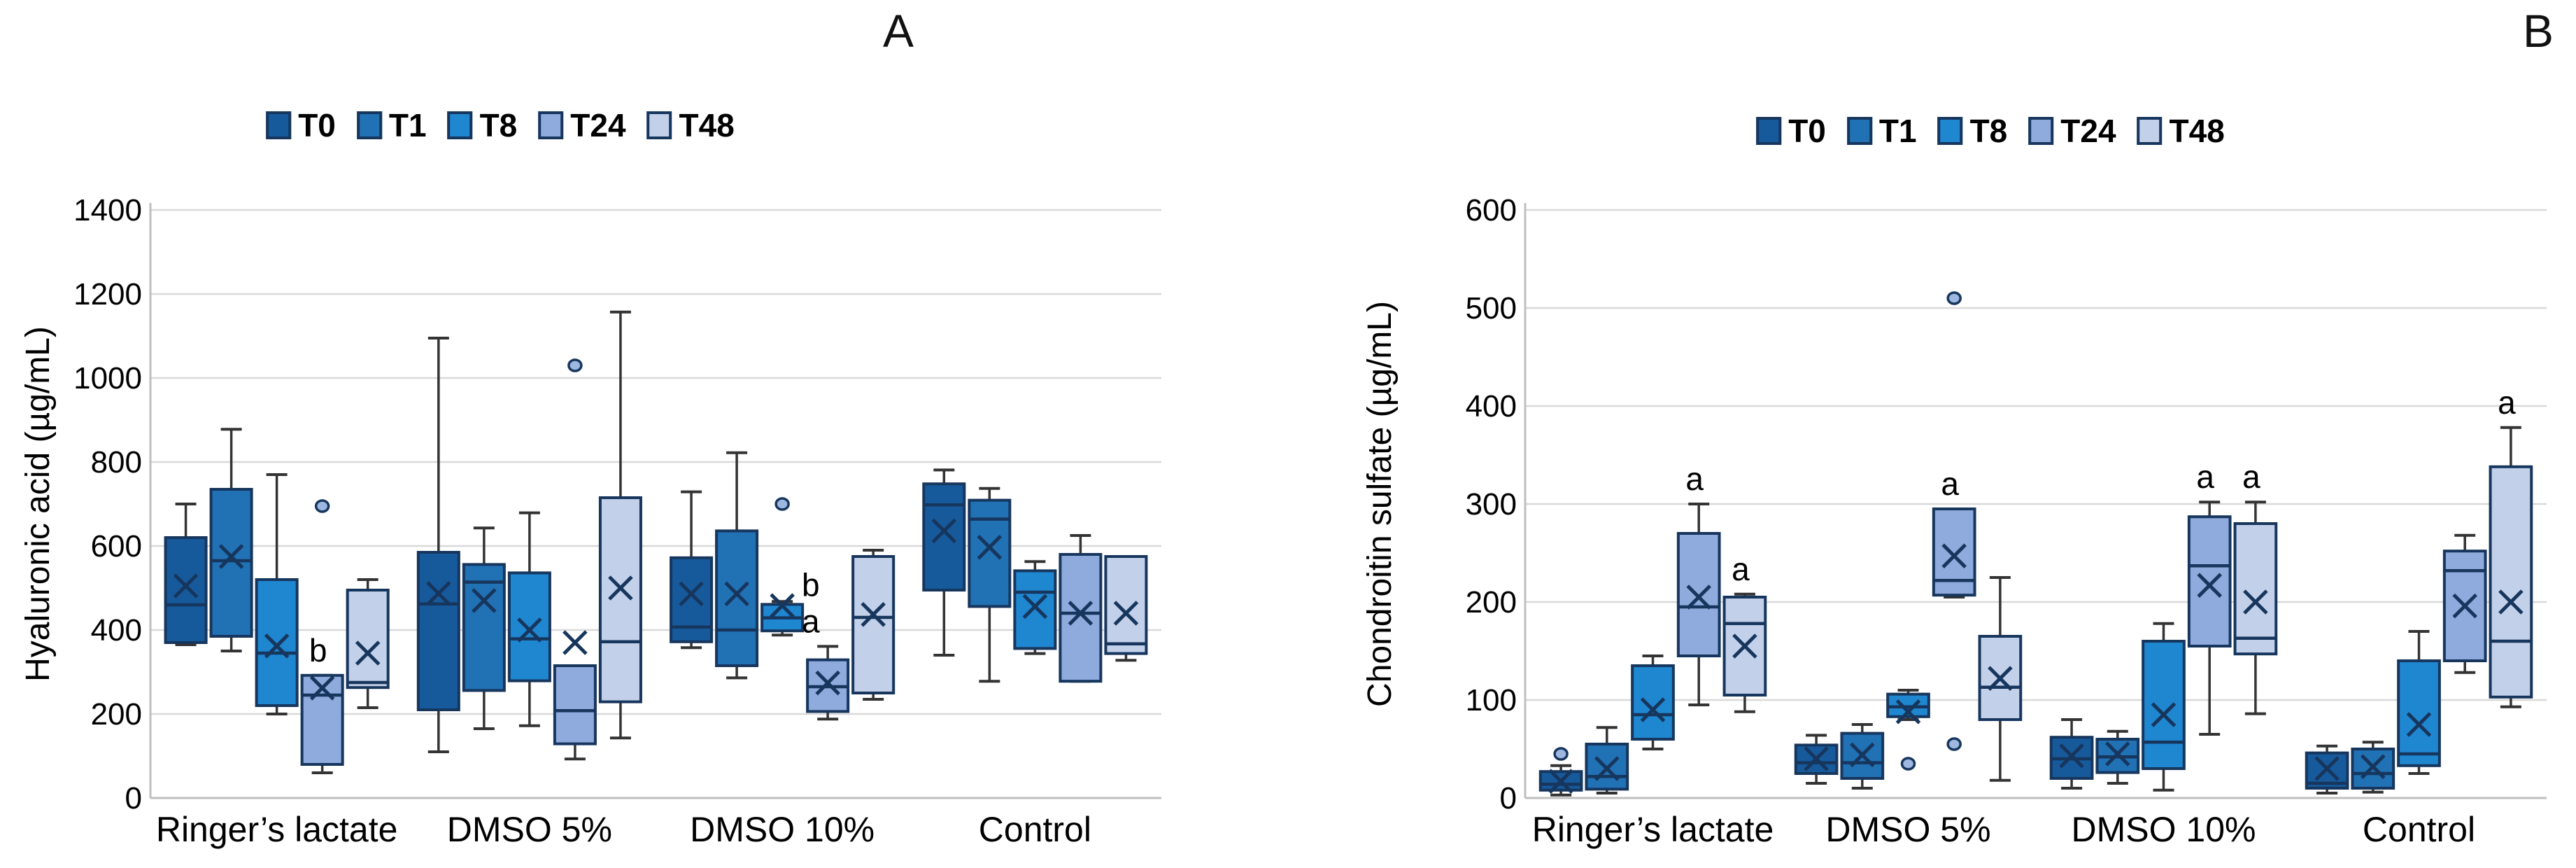 This screenshot has width=2576, height=868. Describe the element at coordinates (2538, 31) in the screenshot. I see `panel-b-title: B` at that location.